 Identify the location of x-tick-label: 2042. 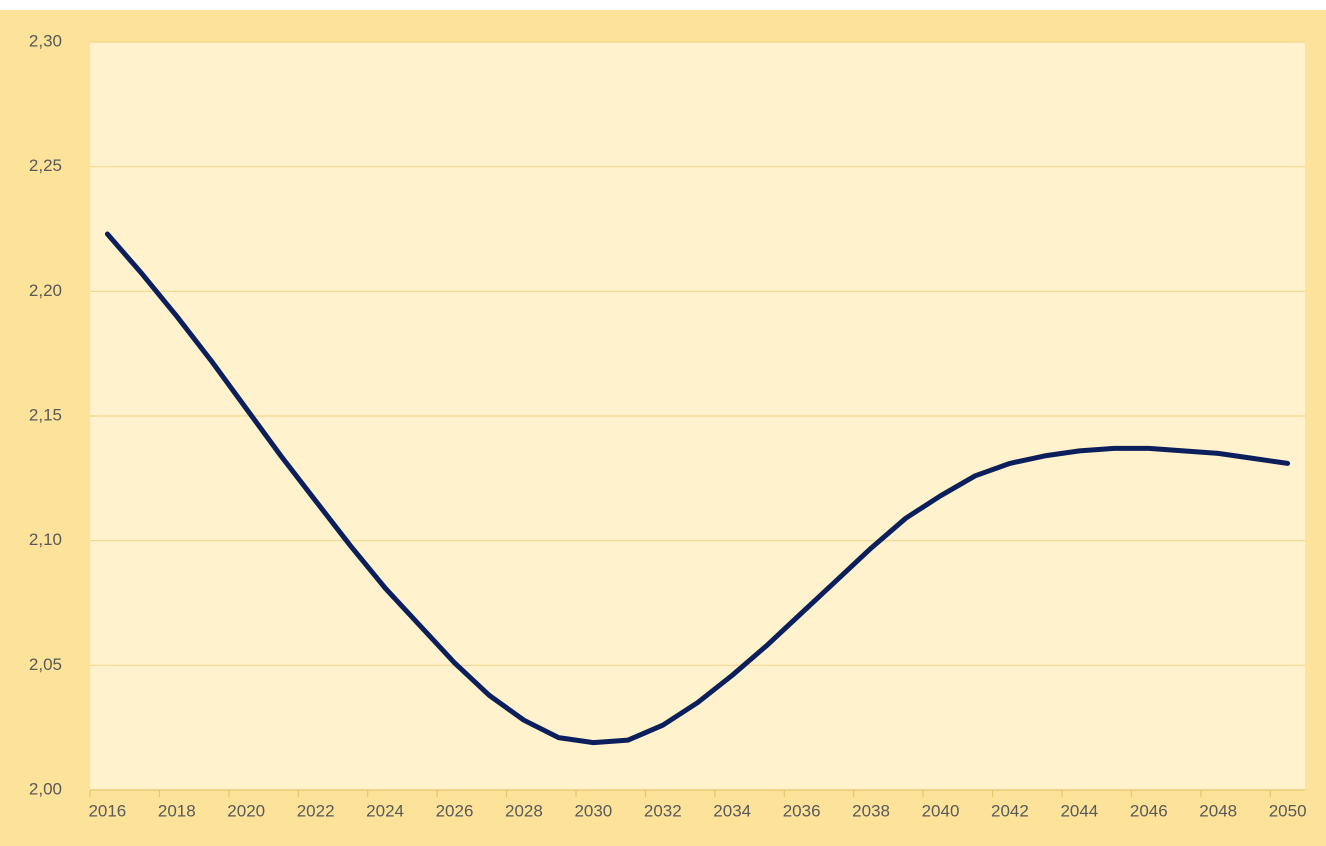
(1010, 810).